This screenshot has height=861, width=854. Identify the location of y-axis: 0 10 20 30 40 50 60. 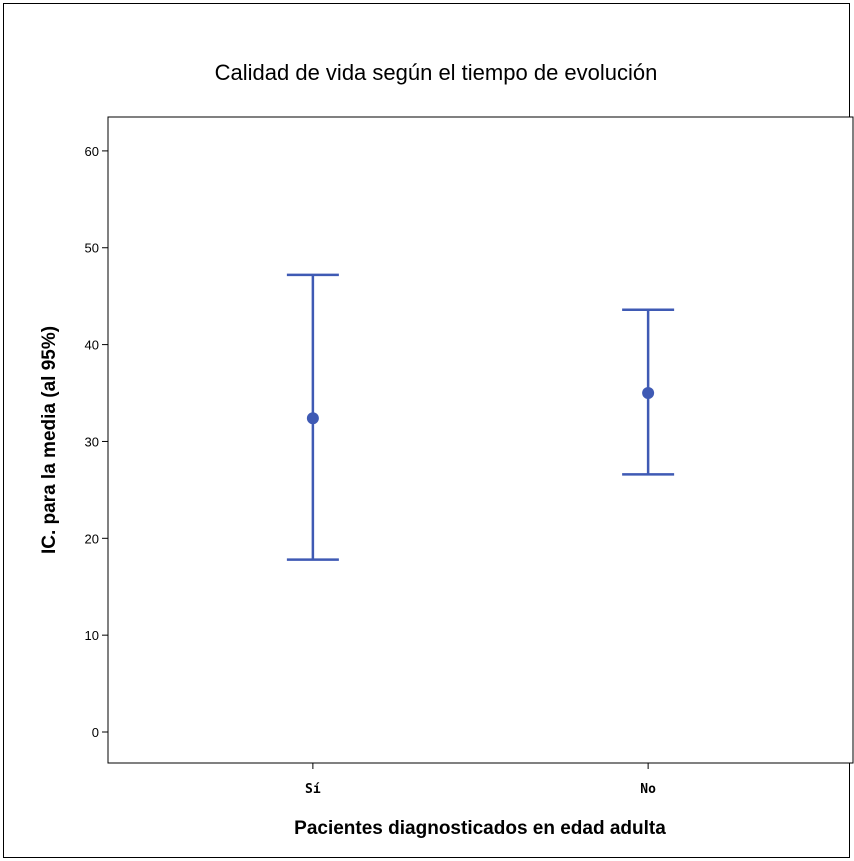
(96, 442).